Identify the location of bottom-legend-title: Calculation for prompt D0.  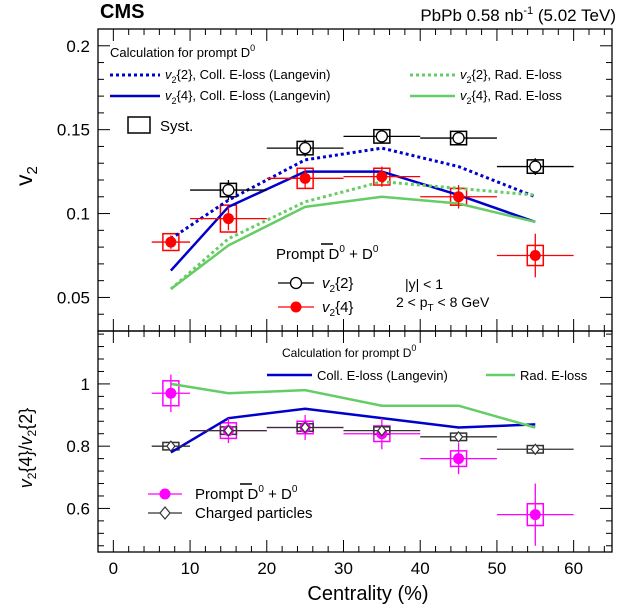
(349, 351).